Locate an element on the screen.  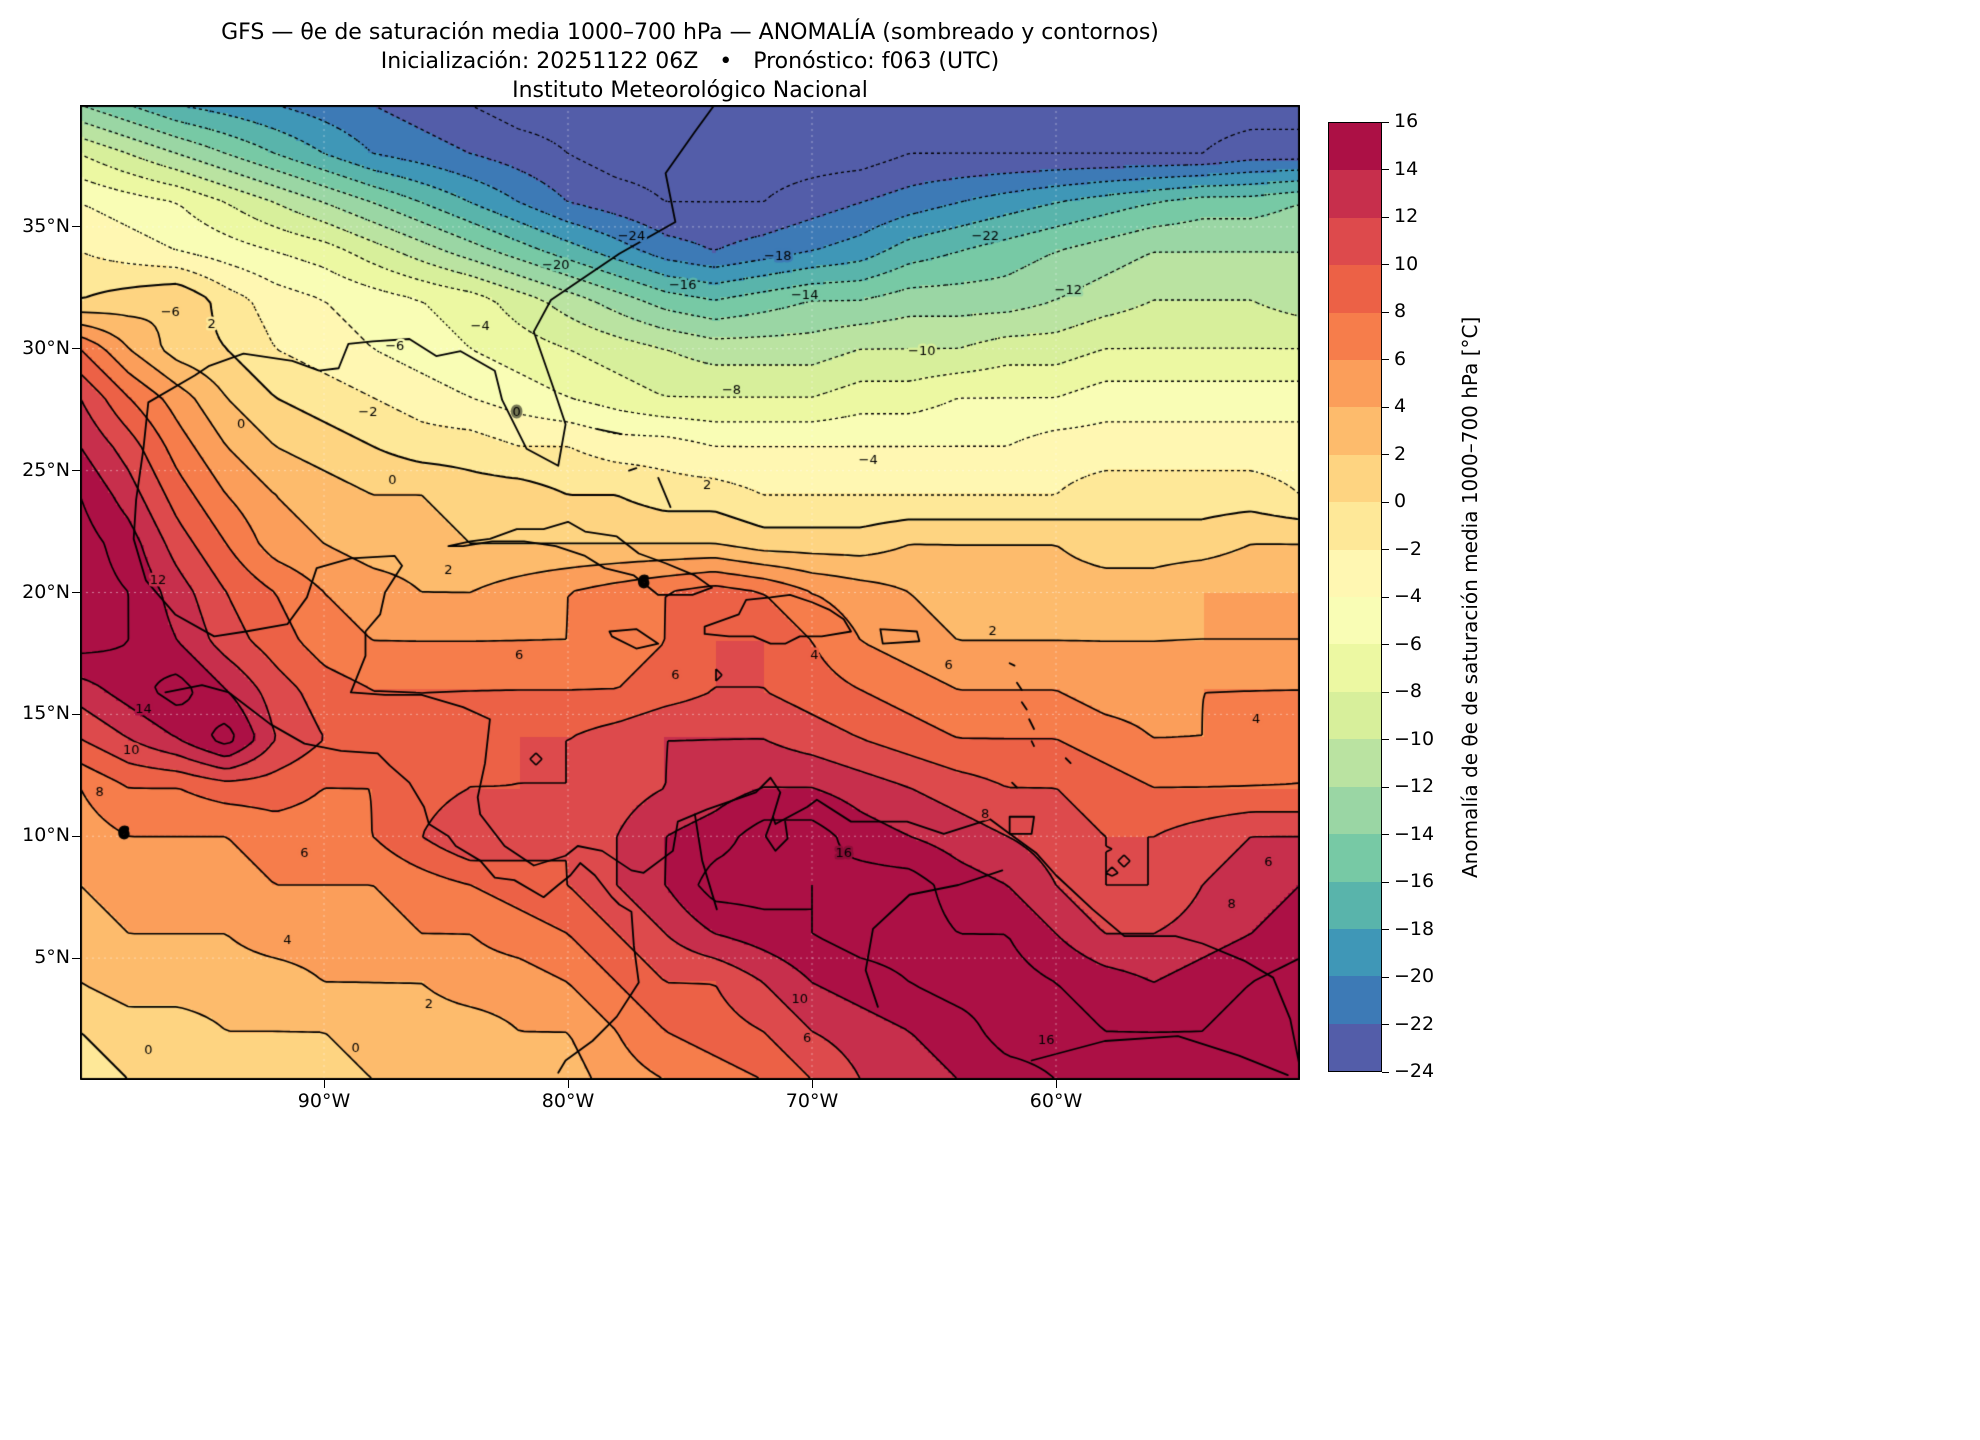
x-tick-label: 70°W is located at coordinates (812, 1101).